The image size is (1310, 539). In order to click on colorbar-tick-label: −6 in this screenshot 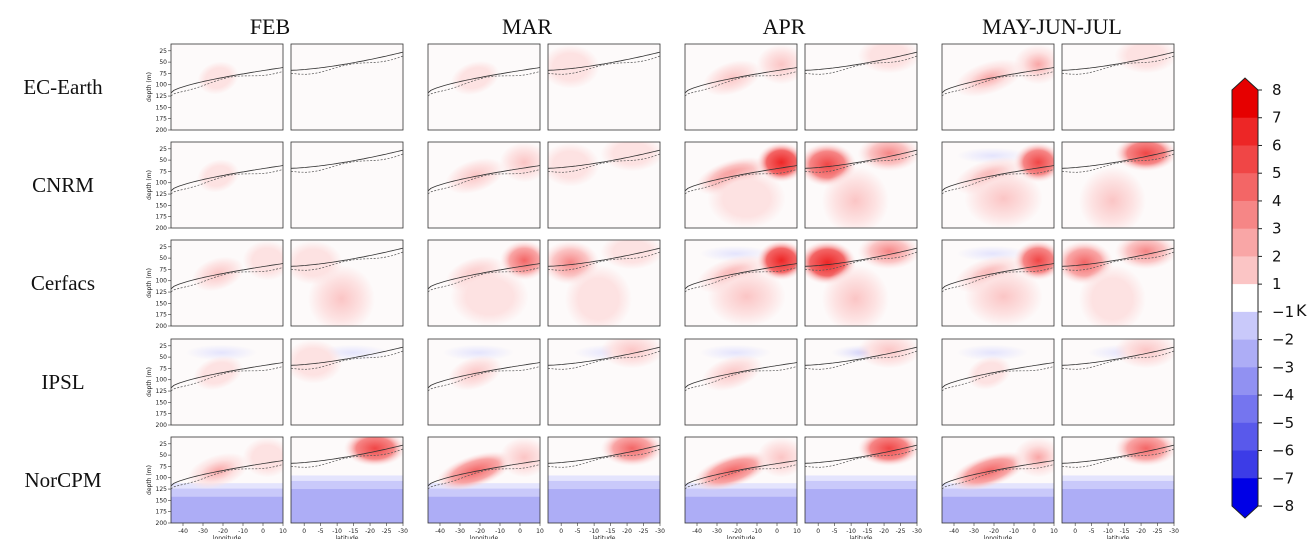, I will do `click(1283, 451)`.